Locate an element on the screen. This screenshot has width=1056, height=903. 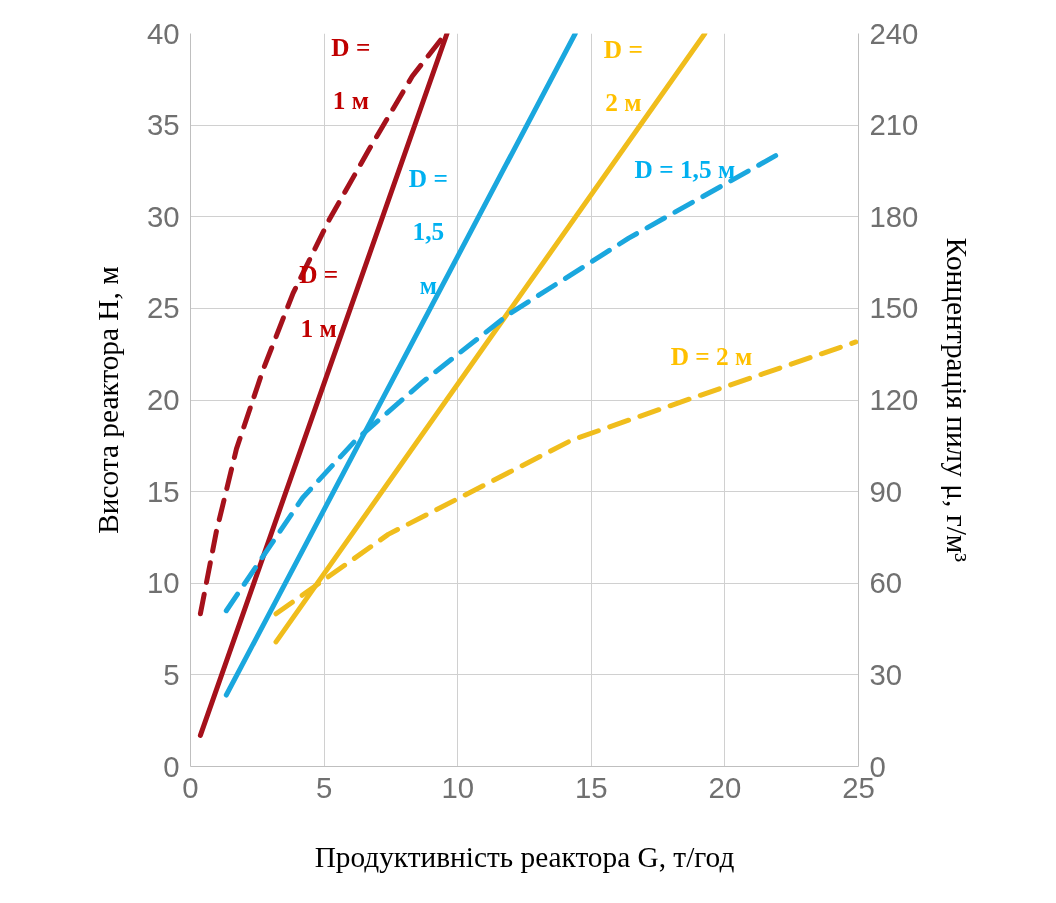
x-tick-label: 5 is located at coordinates (324, 787).